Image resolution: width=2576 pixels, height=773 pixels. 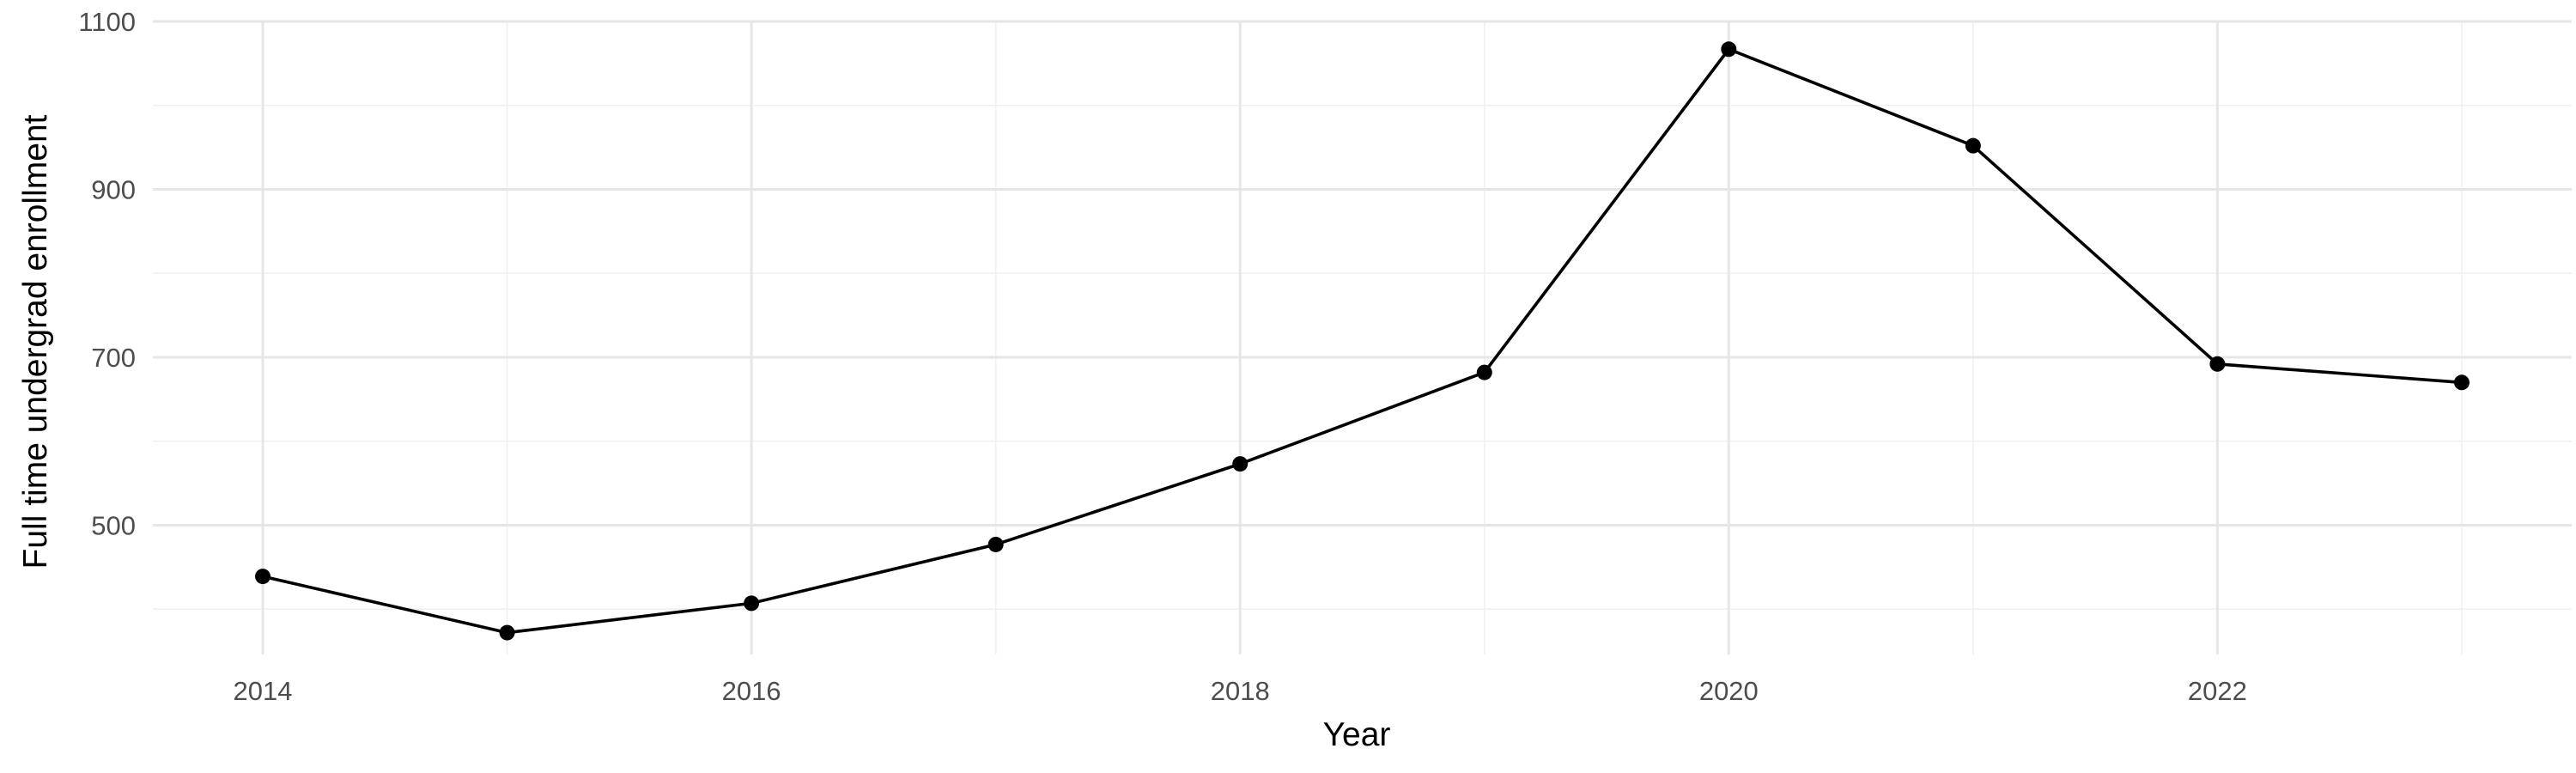 What do you see at coordinates (107, 22) in the screenshot?
I see `y-tick-label: 1100` at bounding box center [107, 22].